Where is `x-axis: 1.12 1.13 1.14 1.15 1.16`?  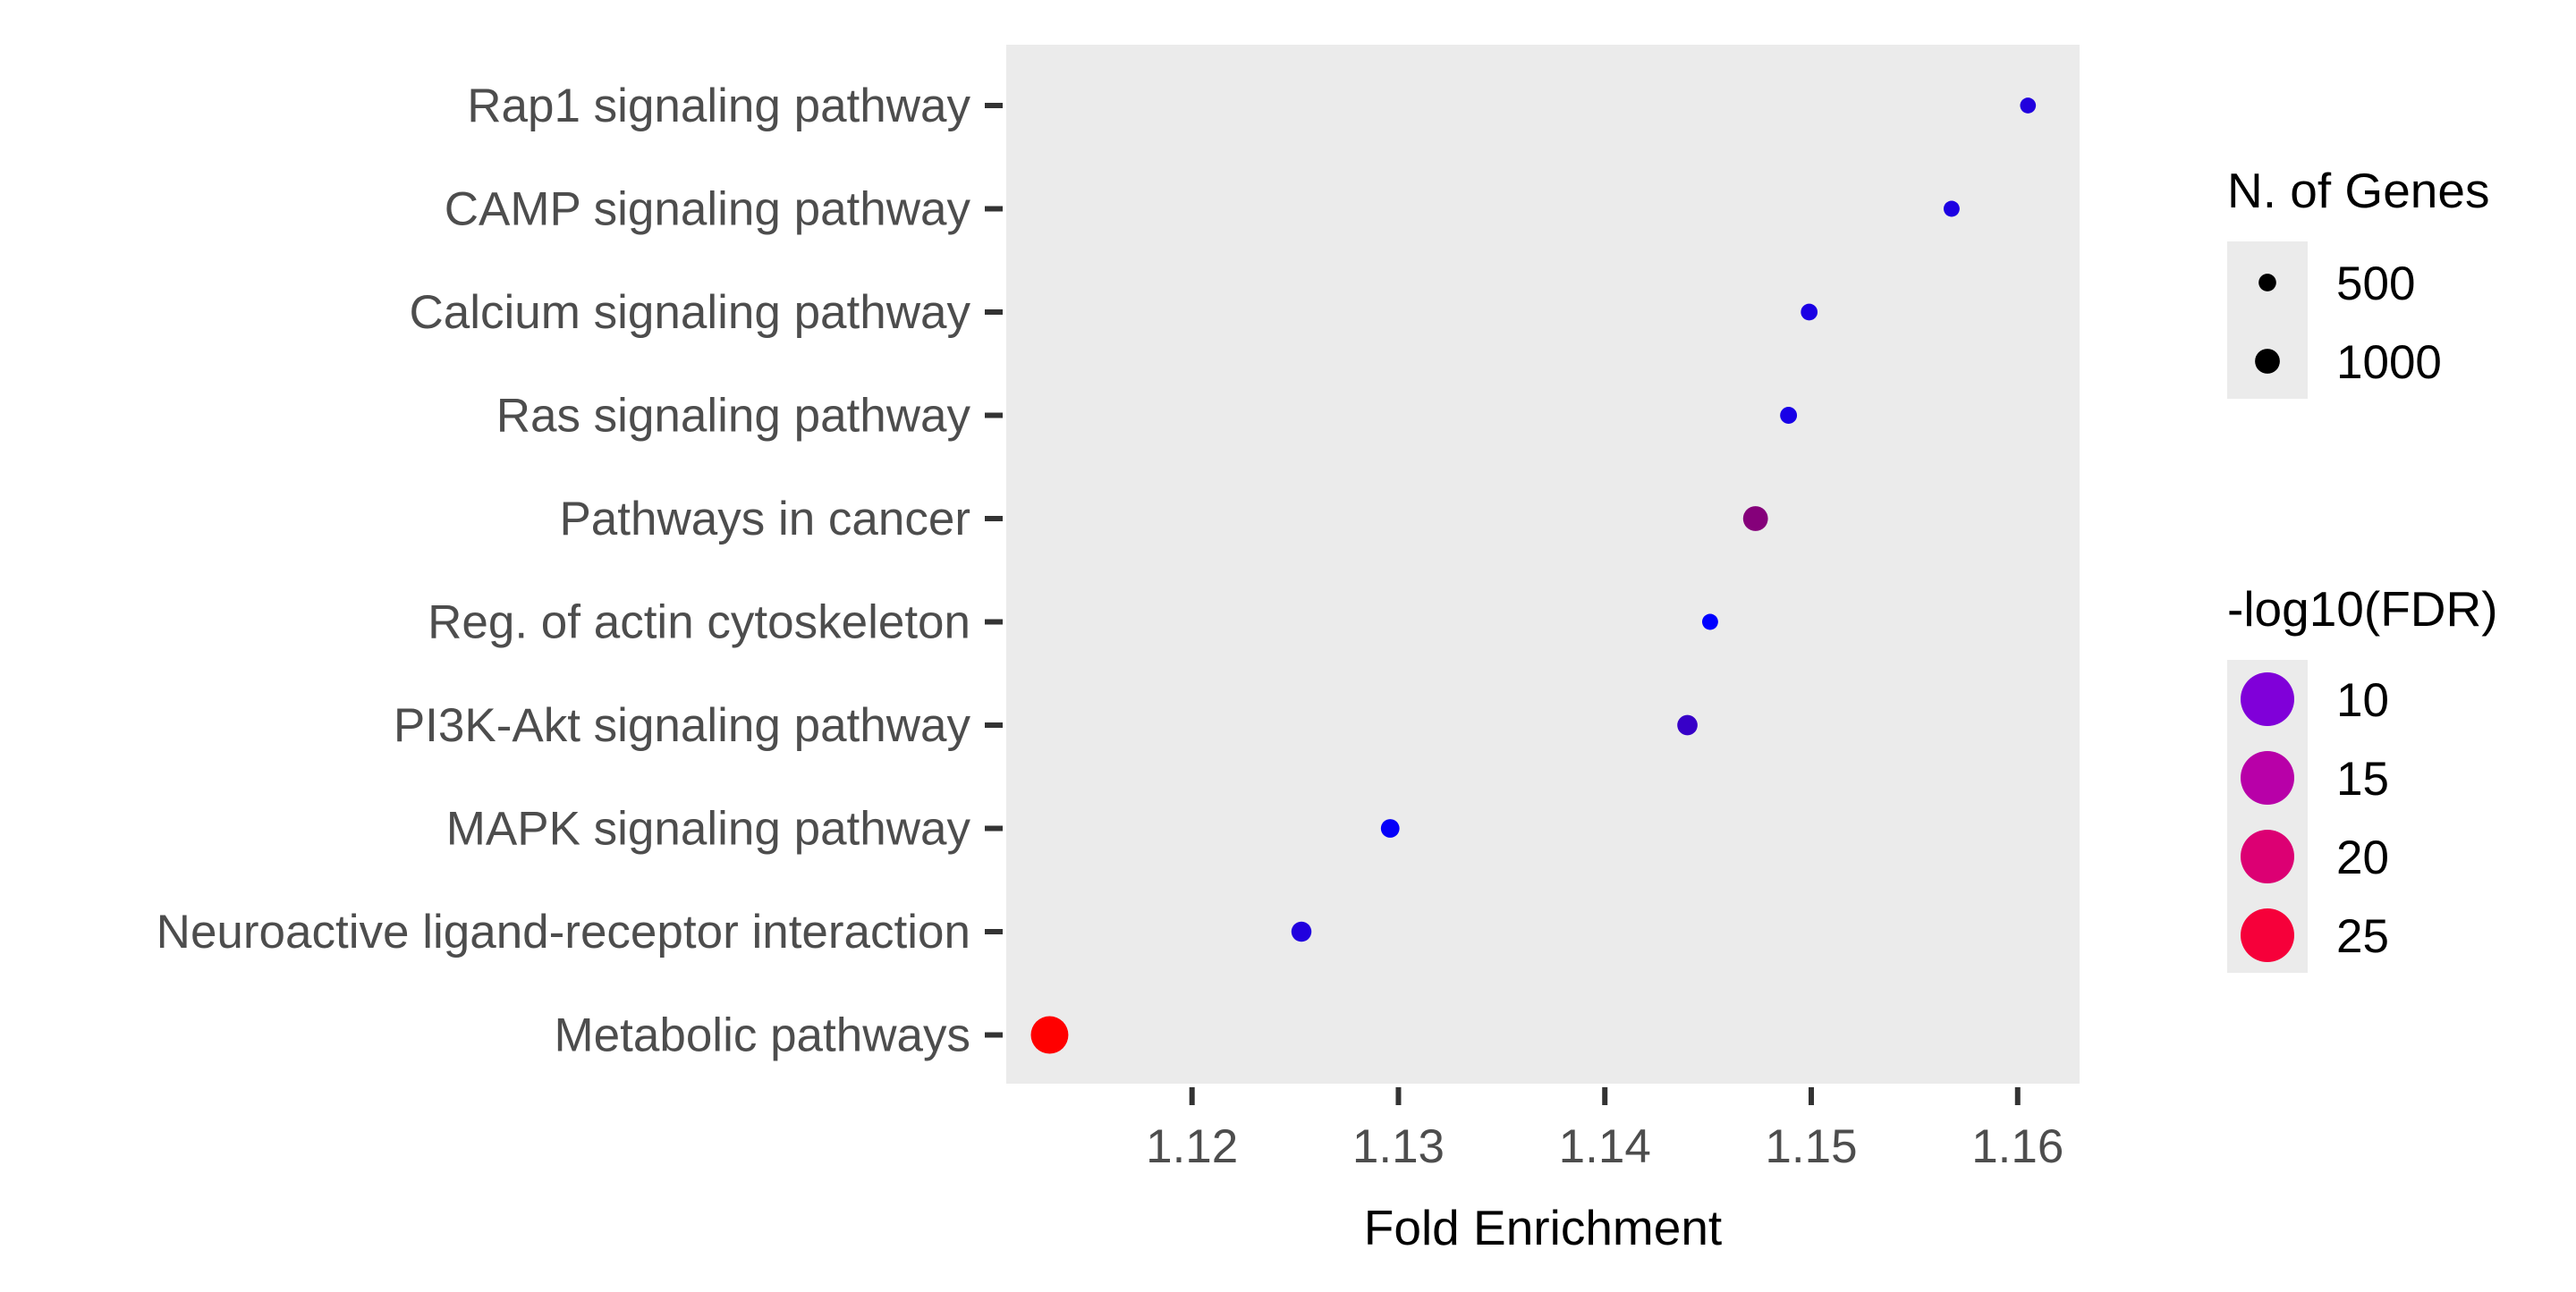
x-axis: 1.12 1.13 1.14 1.15 1.16 is located at coordinates (1604, 1130).